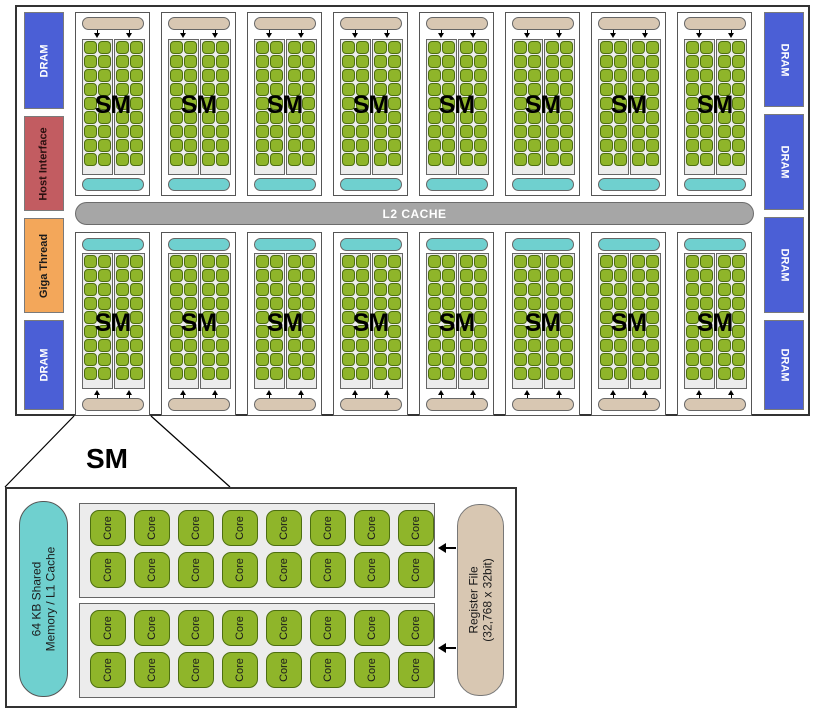 Image resolution: width=817 pixels, height=713 pixels. I want to click on dram-left-top: DRAM, so click(44, 60).